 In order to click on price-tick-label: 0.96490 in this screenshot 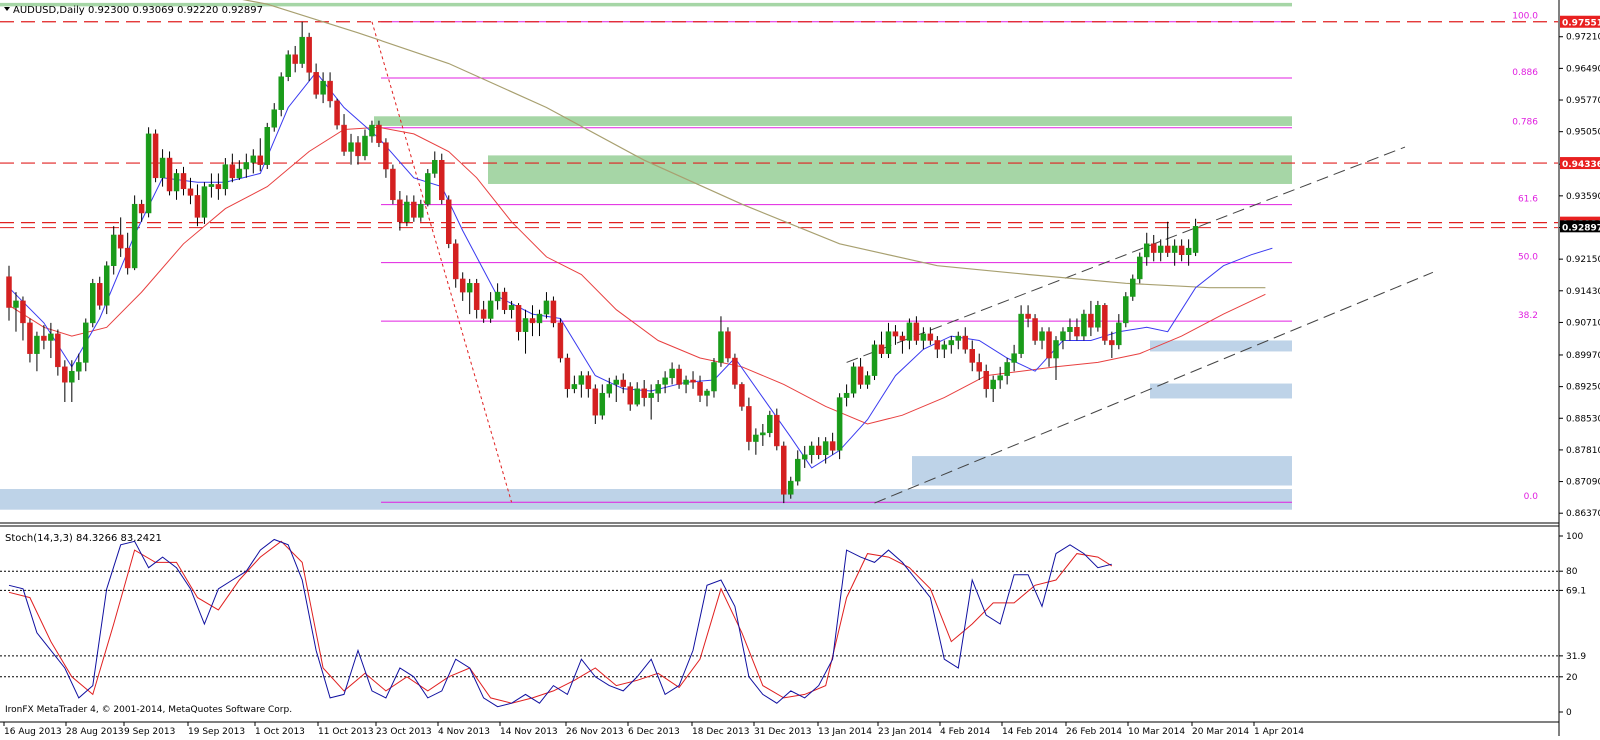, I will do `click(1583, 69)`.